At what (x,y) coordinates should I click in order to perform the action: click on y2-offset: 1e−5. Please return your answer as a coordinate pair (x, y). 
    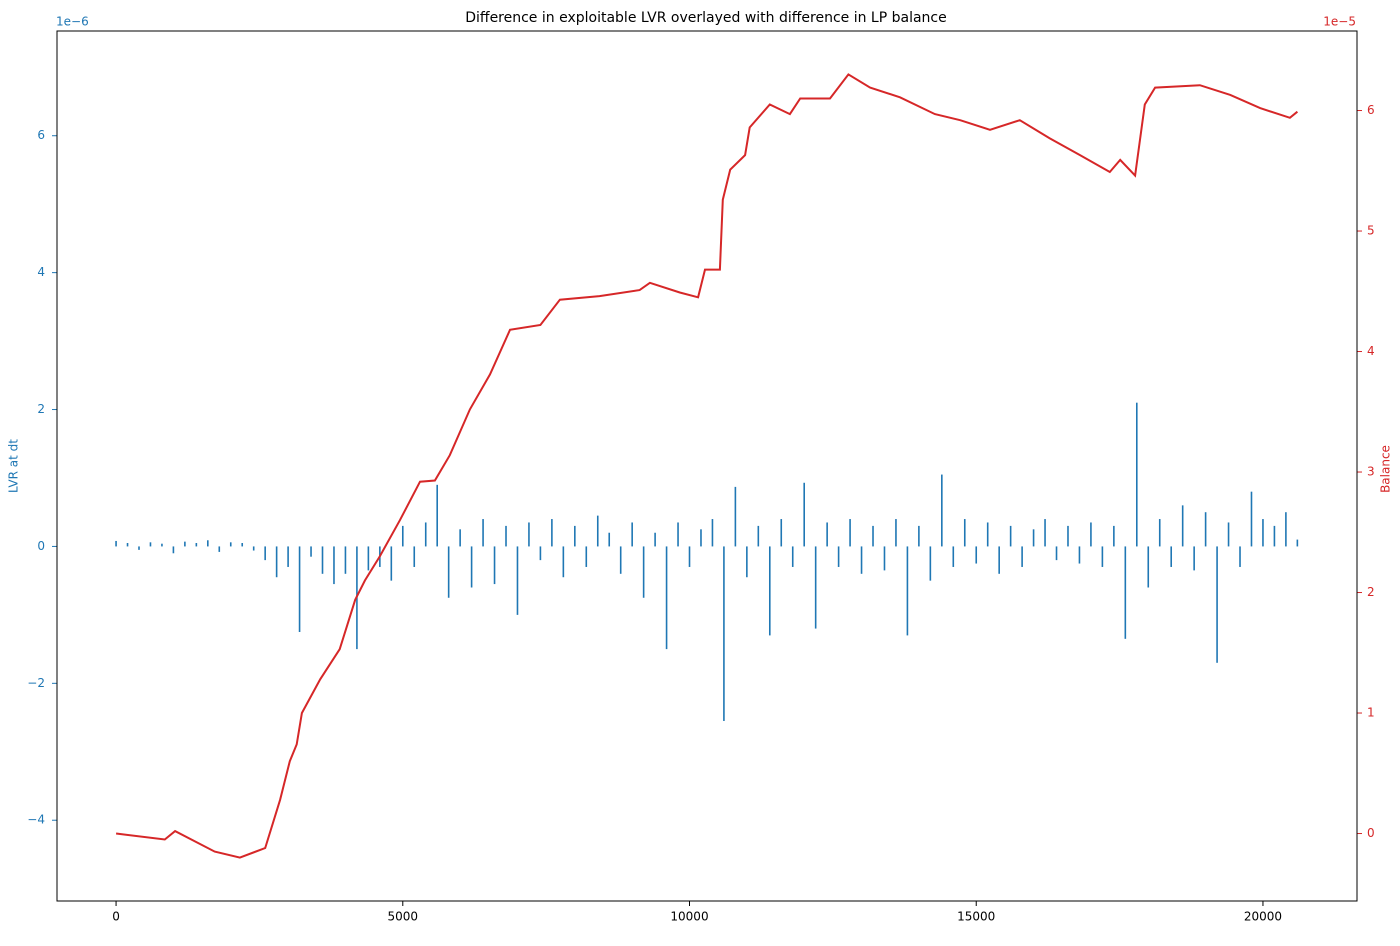
    Looking at the image, I should click on (1339, 22).